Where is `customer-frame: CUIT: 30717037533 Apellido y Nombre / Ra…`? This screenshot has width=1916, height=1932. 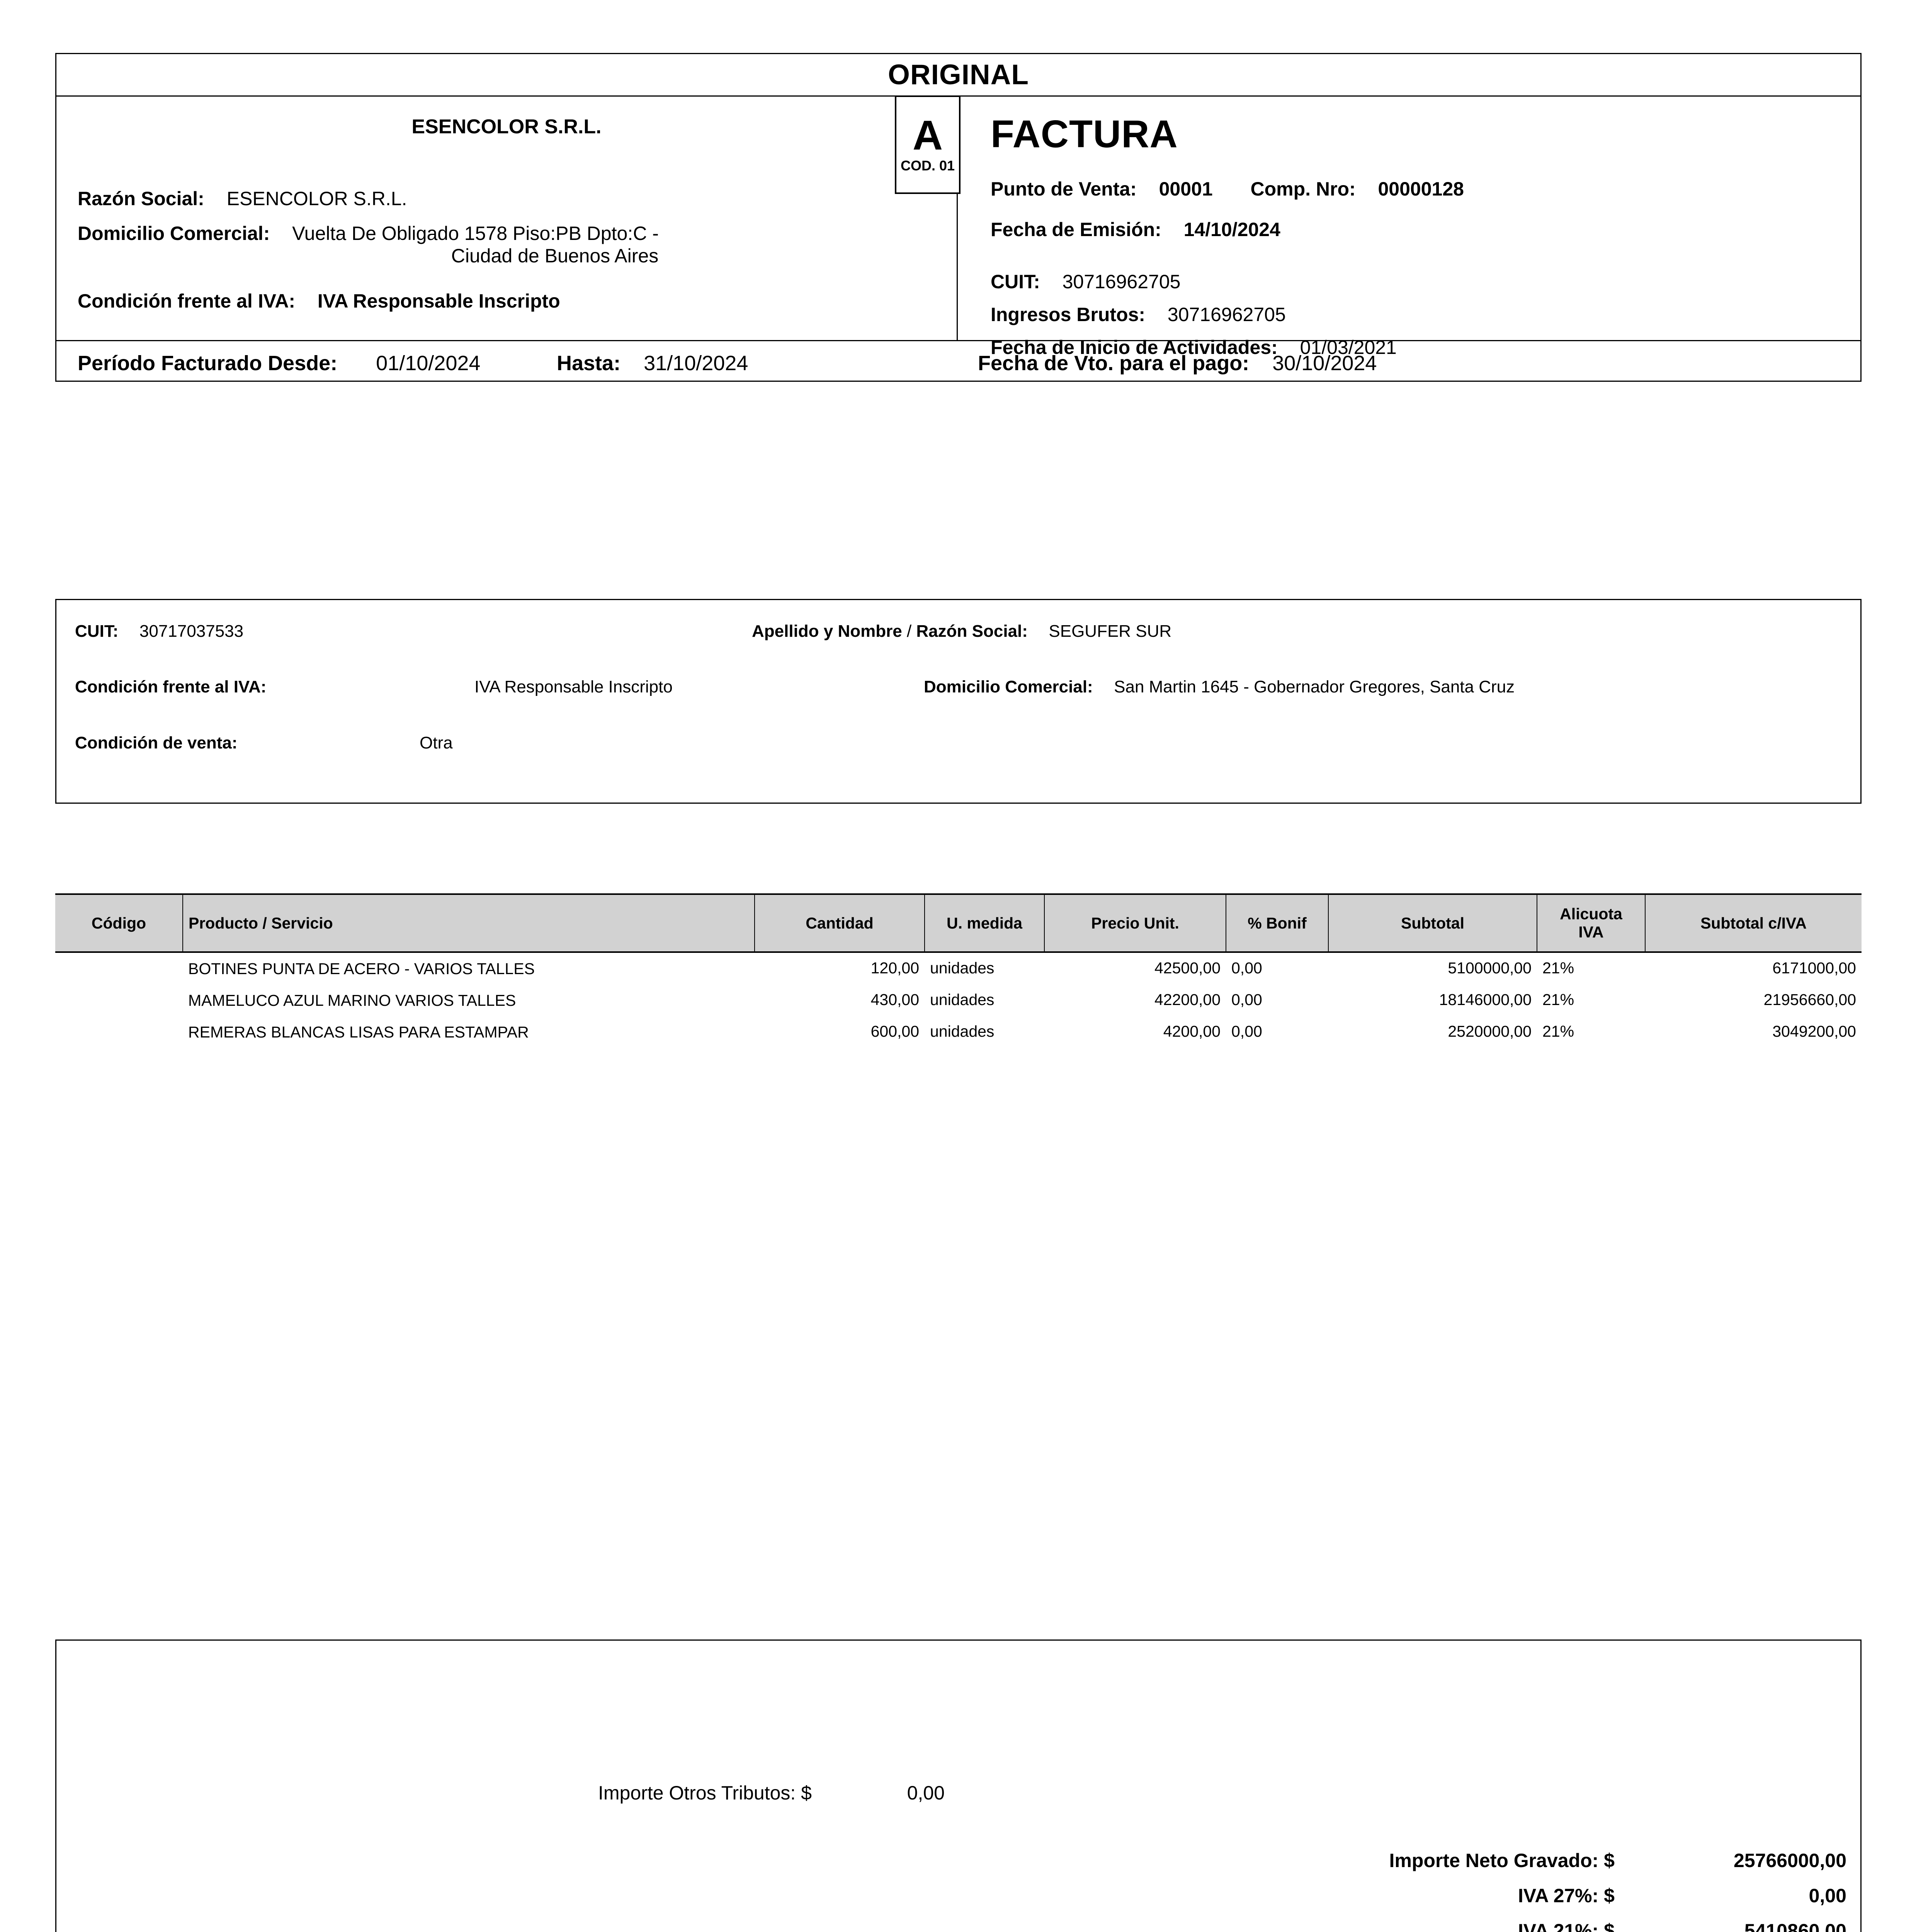
customer-frame: CUIT: 30717037533 Apellido y Nombre / Ra… is located at coordinates (958, 702).